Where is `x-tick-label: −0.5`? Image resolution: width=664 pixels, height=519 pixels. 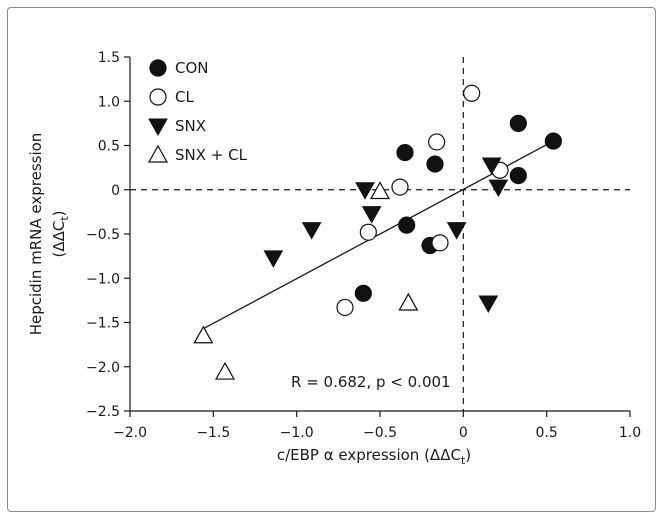
x-tick-label: −0.5 is located at coordinates (380, 433).